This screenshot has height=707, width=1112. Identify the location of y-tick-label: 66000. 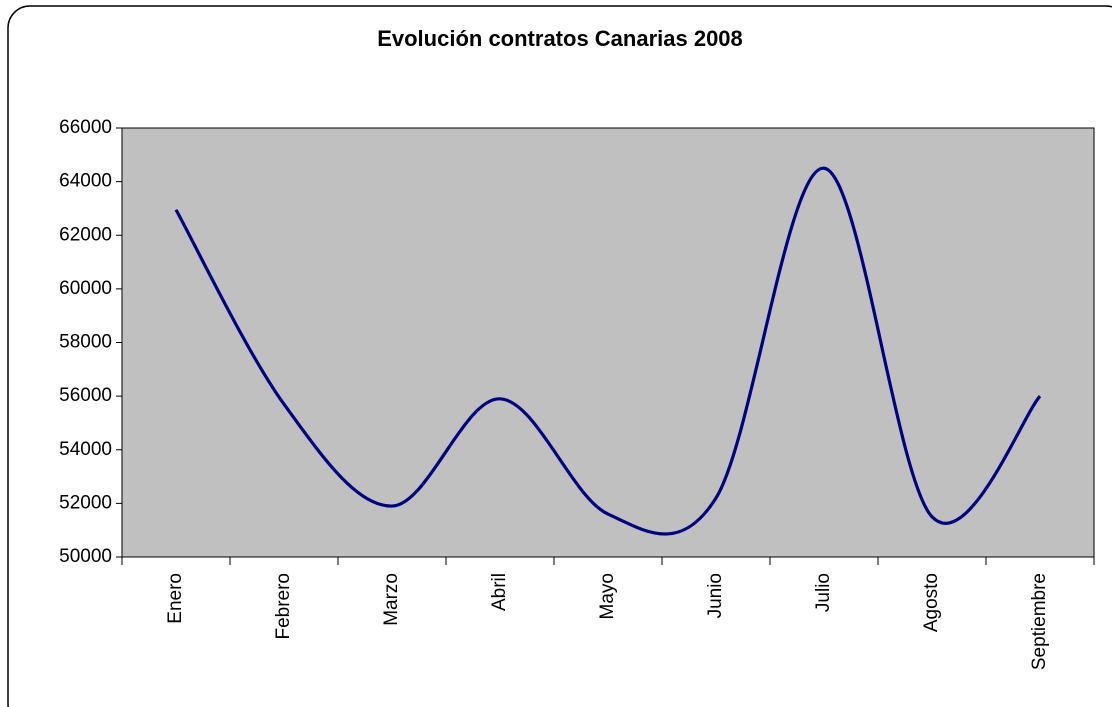
(85, 127).